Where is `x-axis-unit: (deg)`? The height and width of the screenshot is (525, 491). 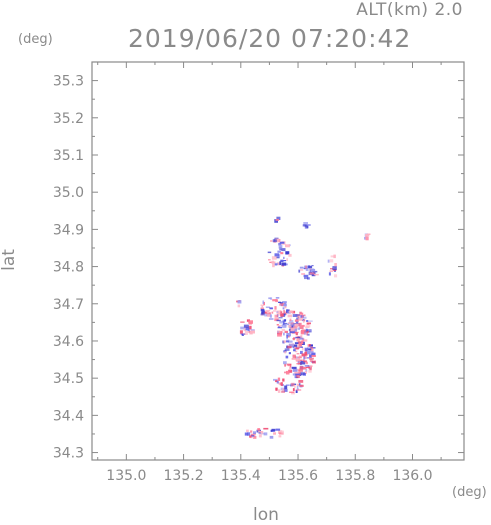 x-axis-unit: (deg) is located at coordinates (469, 492).